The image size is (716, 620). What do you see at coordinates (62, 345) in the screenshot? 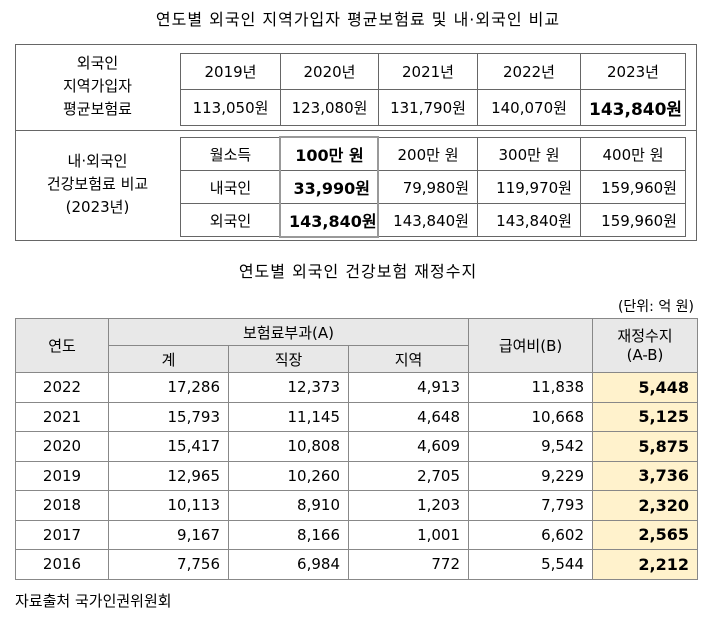
I see `header-cell: 연도` at bounding box center [62, 345].